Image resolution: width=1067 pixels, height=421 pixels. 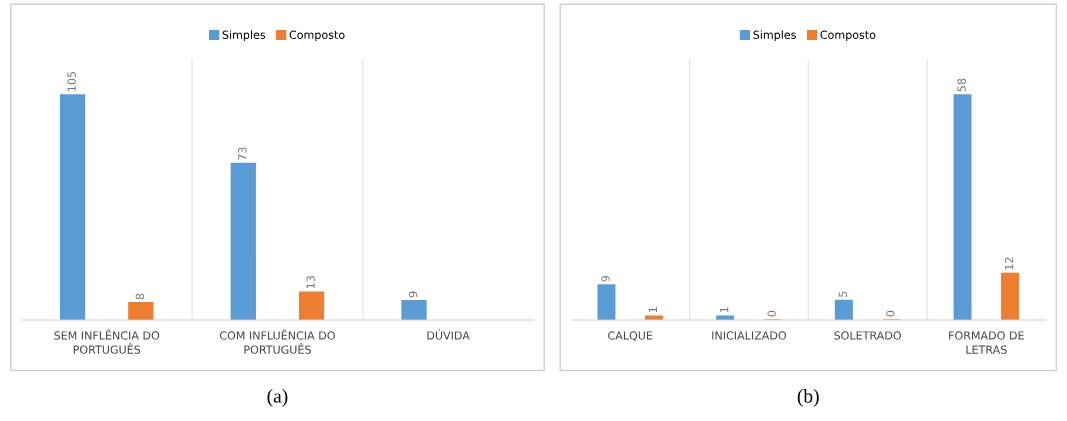 What do you see at coordinates (808, 398) in the screenshot?
I see `text: (b)` at bounding box center [808, 398].